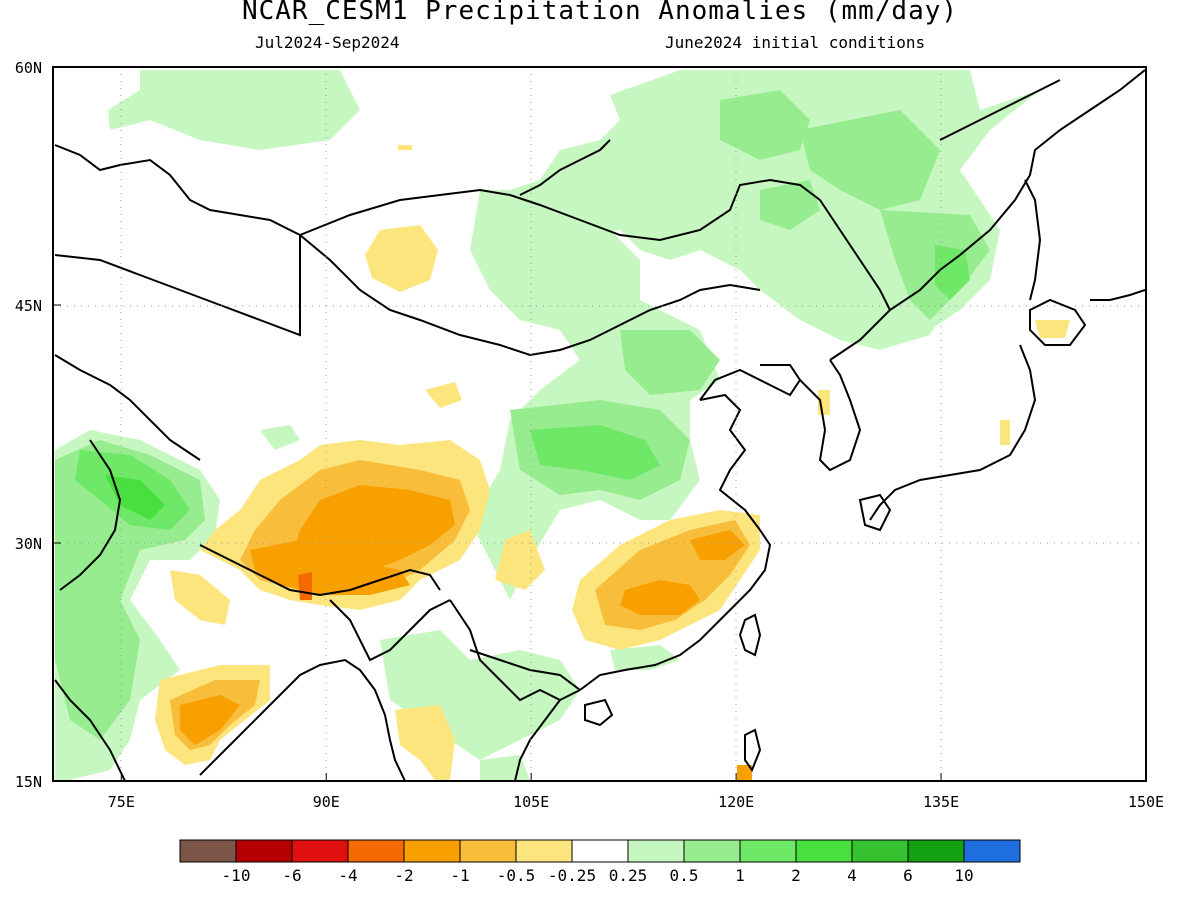 This screenshot has height=900, width=1200. I want to click on coast-taiwan, so click(750, 635).